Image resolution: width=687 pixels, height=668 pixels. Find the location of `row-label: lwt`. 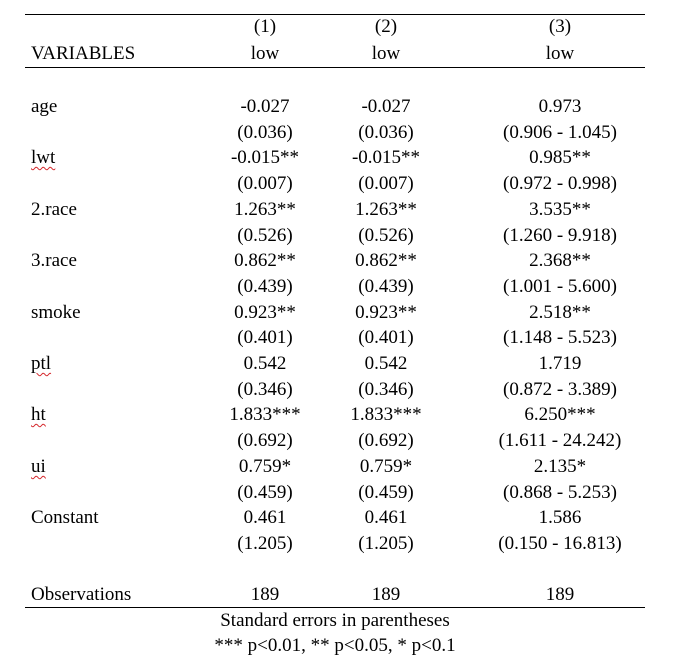

row-label: lwt is located at coordinates (43, 157).